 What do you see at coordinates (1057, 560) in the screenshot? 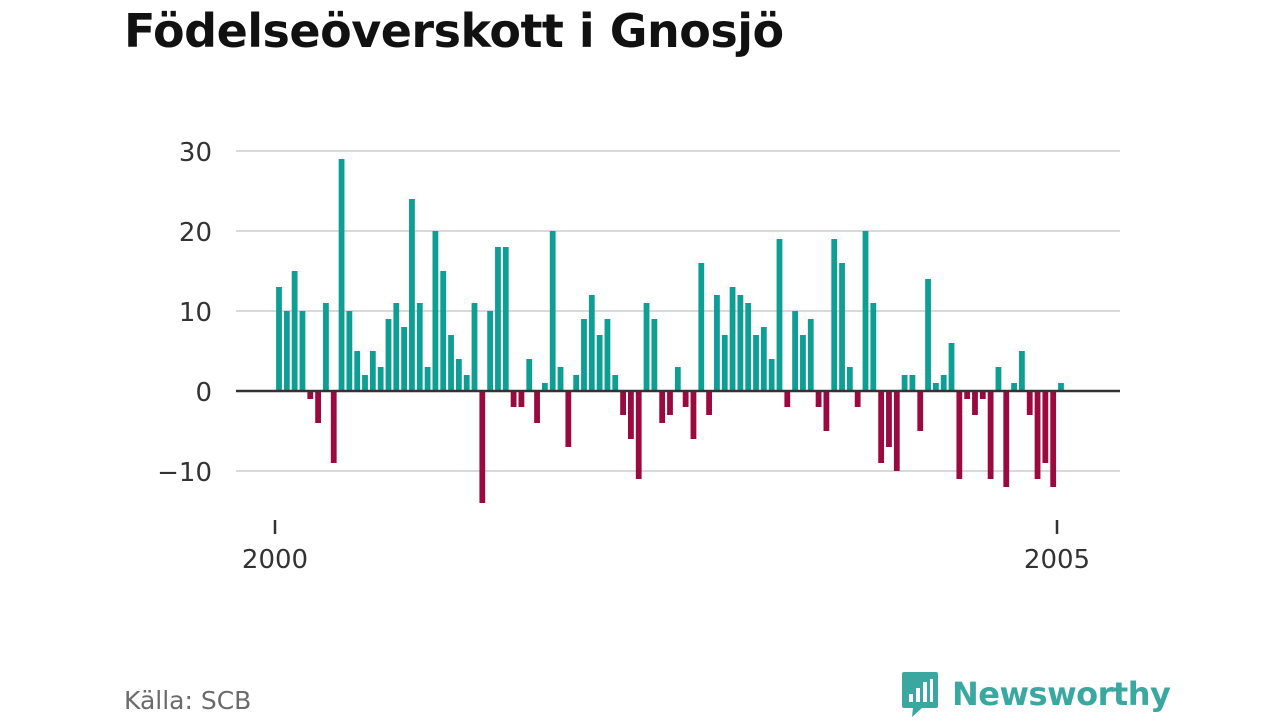
I see `x-tick-label: 2005` at bounding box center [1057, 560].